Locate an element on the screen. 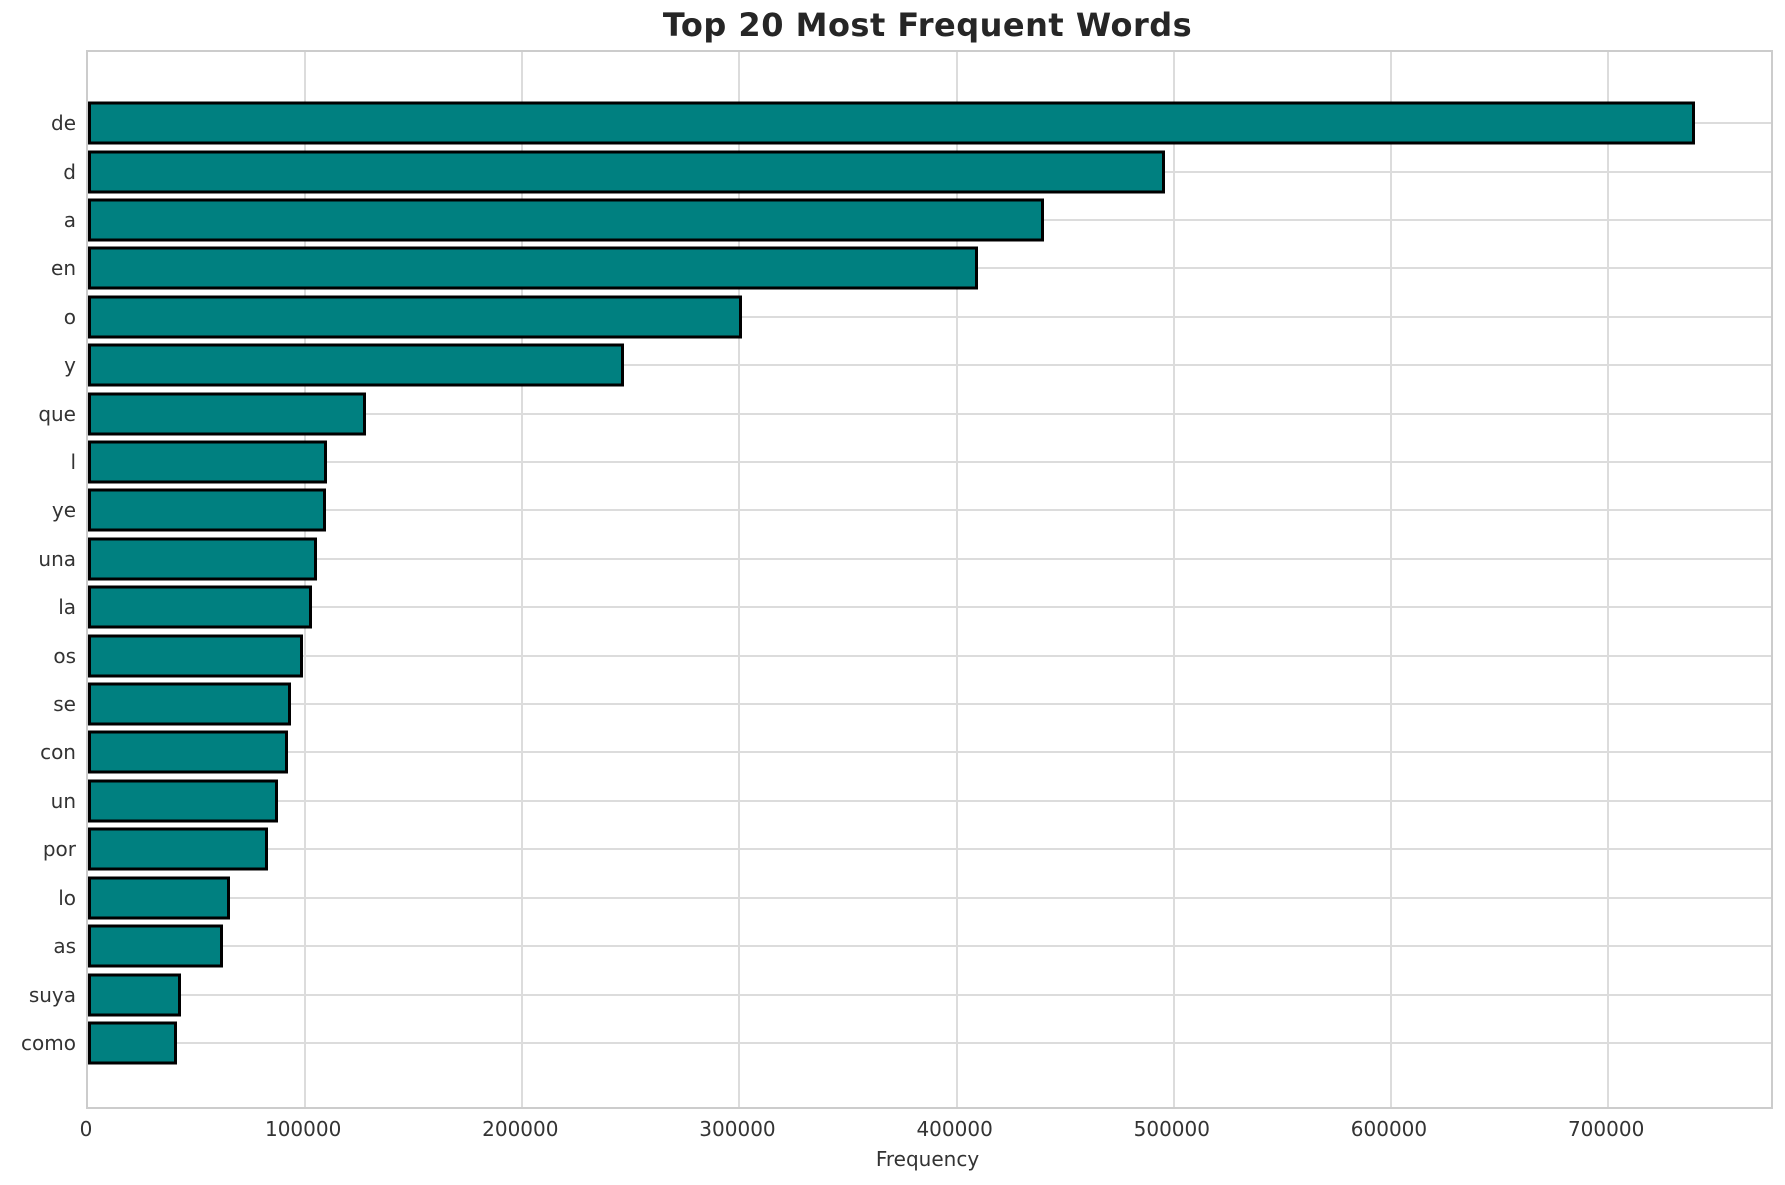 Image resolution: width=1785 pixels, height=1185 pixels. y-tick-label: por is located at coordinates (59, 849).